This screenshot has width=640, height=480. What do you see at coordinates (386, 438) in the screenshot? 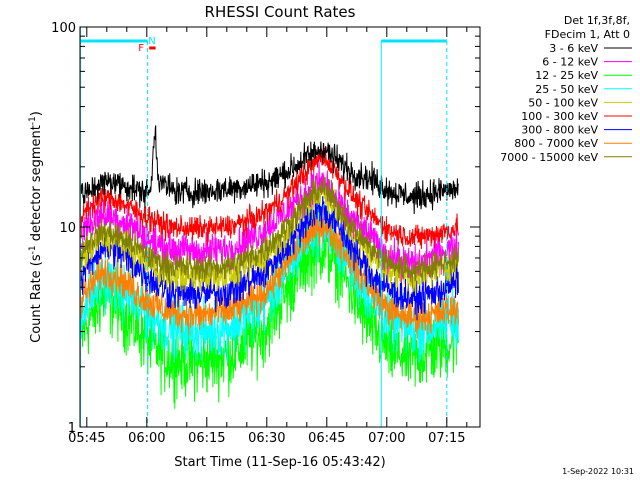
I see `x-tick-label-5: 07:00` at bounding box center [386, 438].